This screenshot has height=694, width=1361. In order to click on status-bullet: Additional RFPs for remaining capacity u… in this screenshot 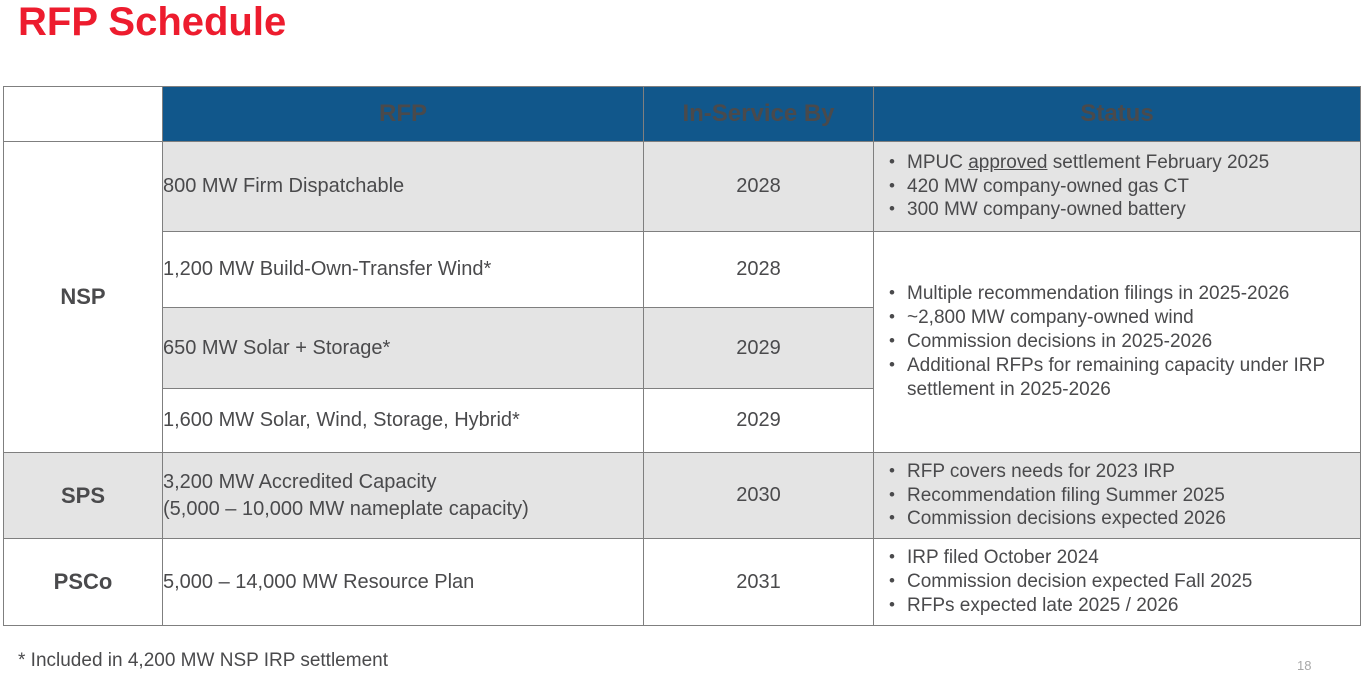, I will do `click(1121, 378)`.